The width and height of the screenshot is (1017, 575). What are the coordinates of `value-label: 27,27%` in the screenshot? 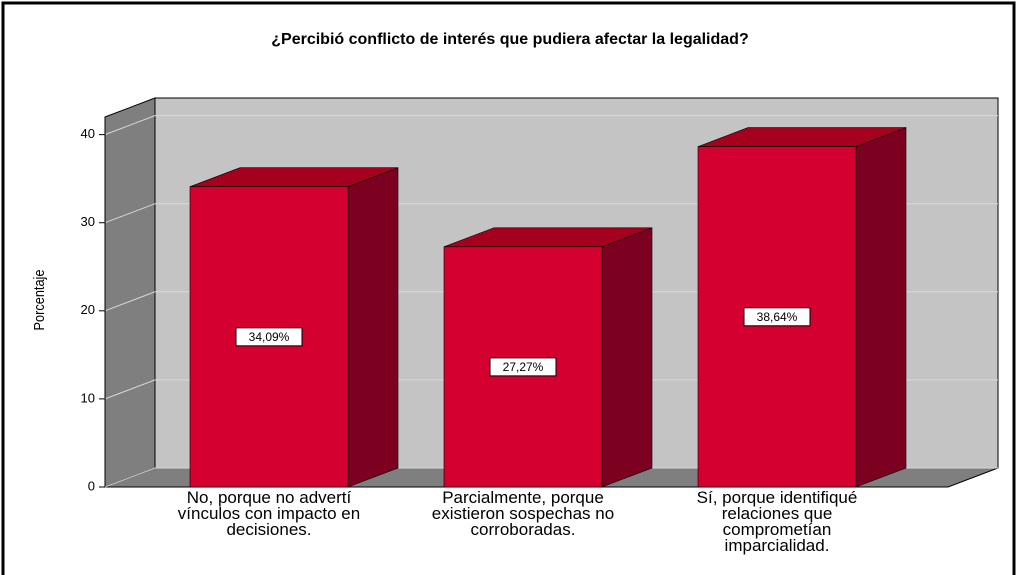 It's located at (523, 367).